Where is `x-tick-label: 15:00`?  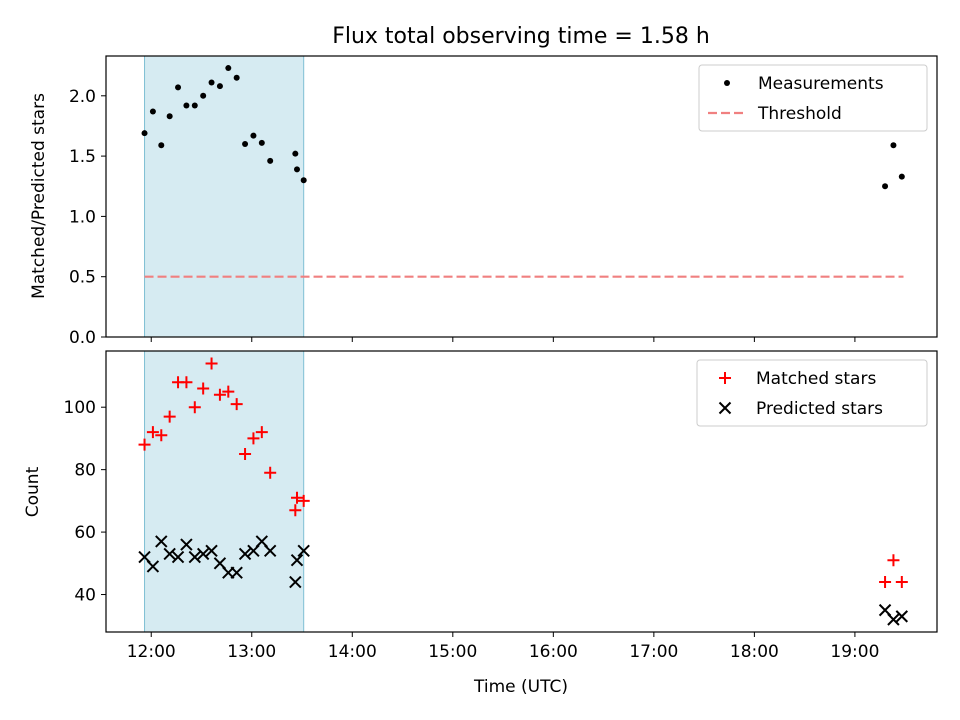 x-tick-label: 15:00 is located at coordinates (452, 652).